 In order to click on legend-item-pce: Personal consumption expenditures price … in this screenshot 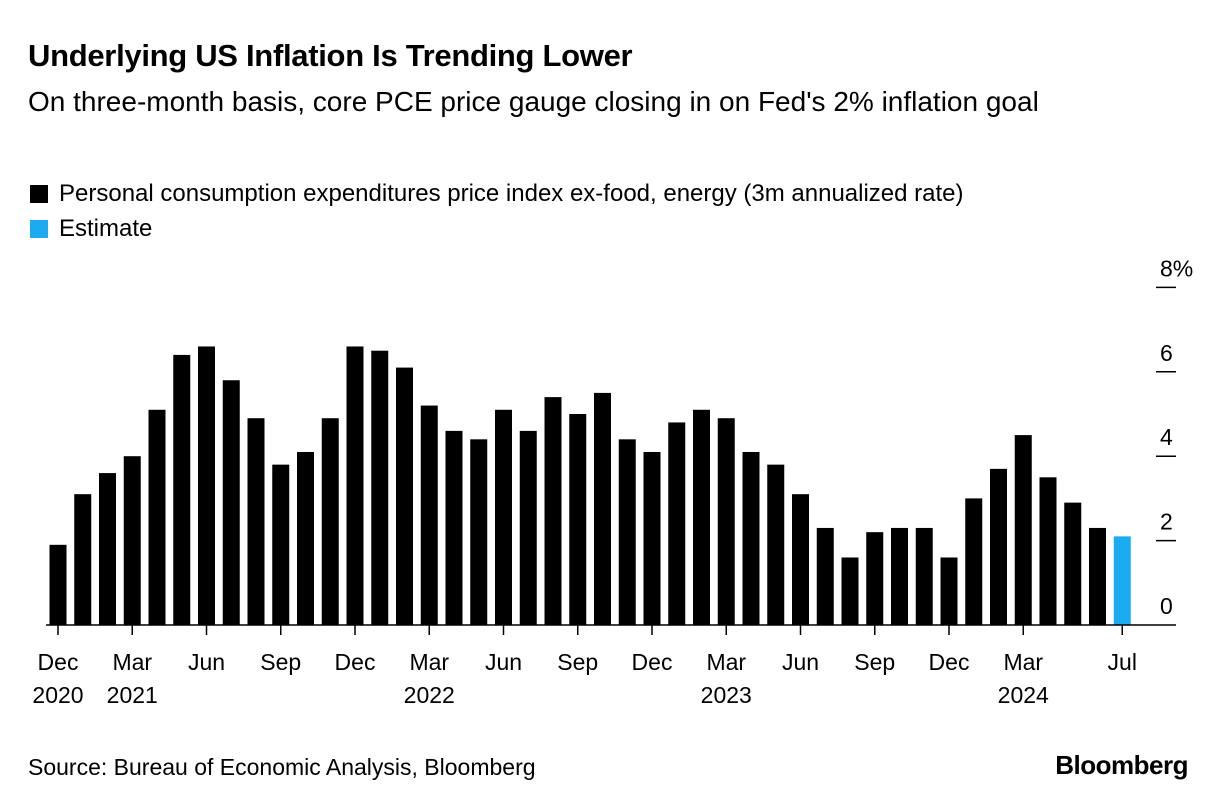, I will do `click(497, 194)`.